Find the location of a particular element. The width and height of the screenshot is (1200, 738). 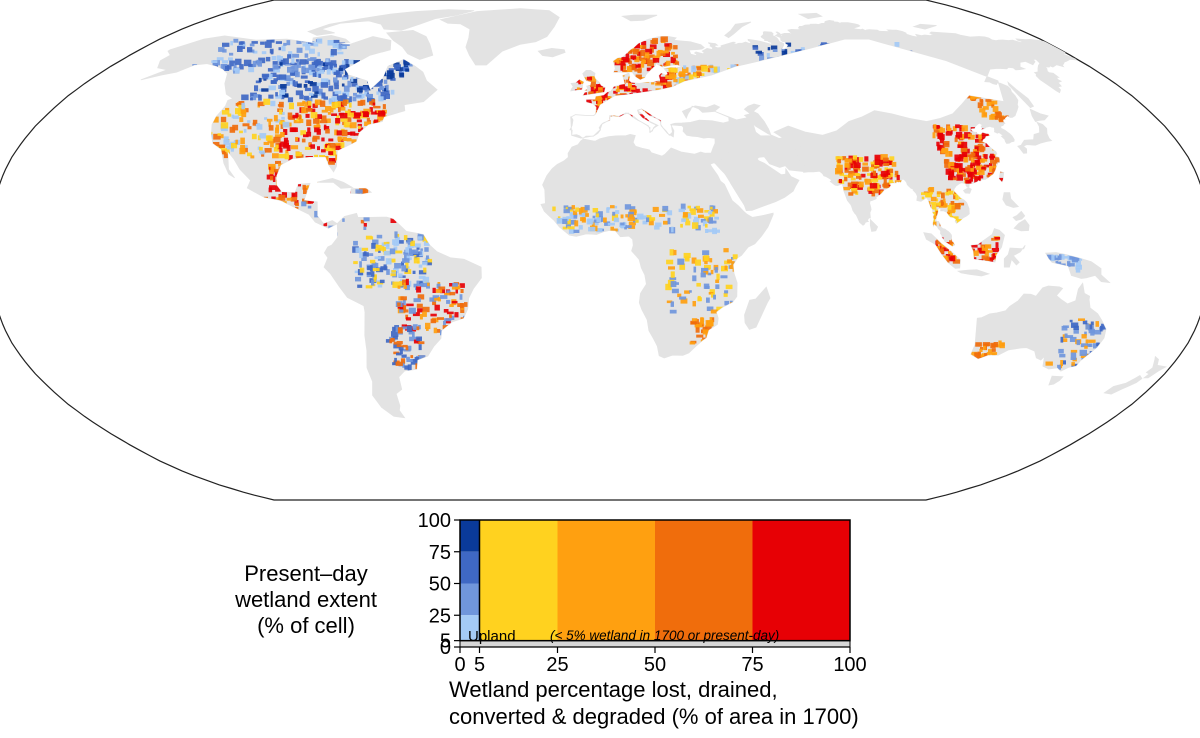

legend-cell-upland is located at coordinates (655, 643).